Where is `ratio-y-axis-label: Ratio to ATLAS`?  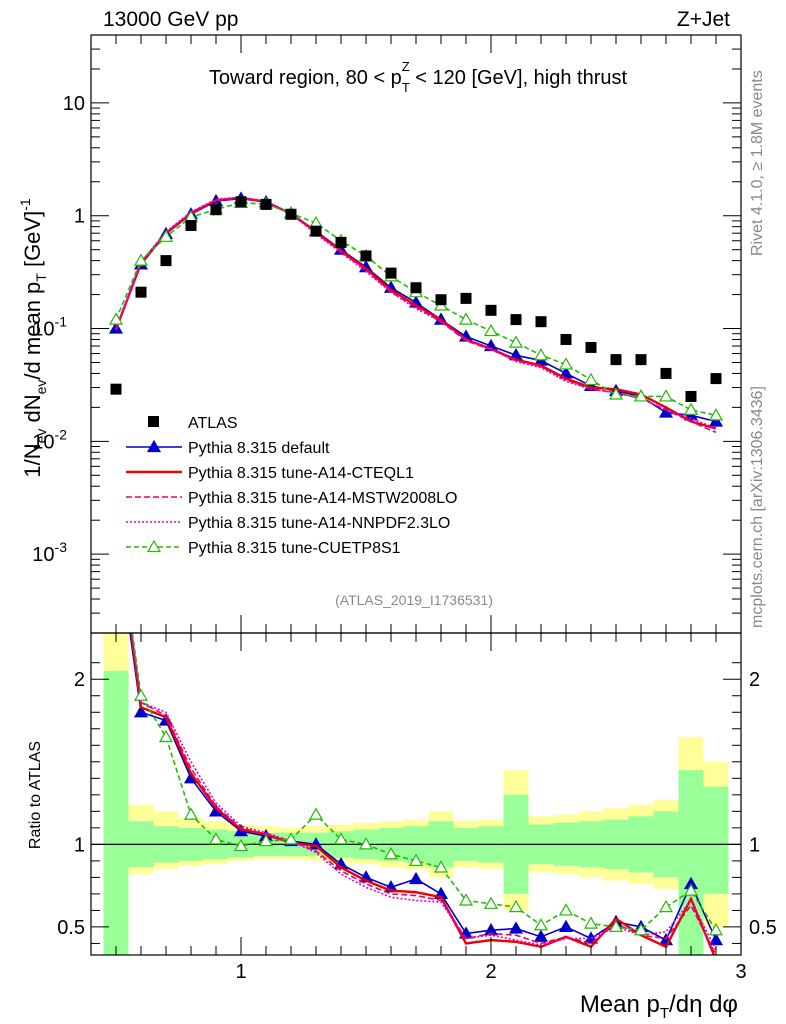 ratio-y-axis-label: Ratio to ATLAS is located at coordinates (35, 795).